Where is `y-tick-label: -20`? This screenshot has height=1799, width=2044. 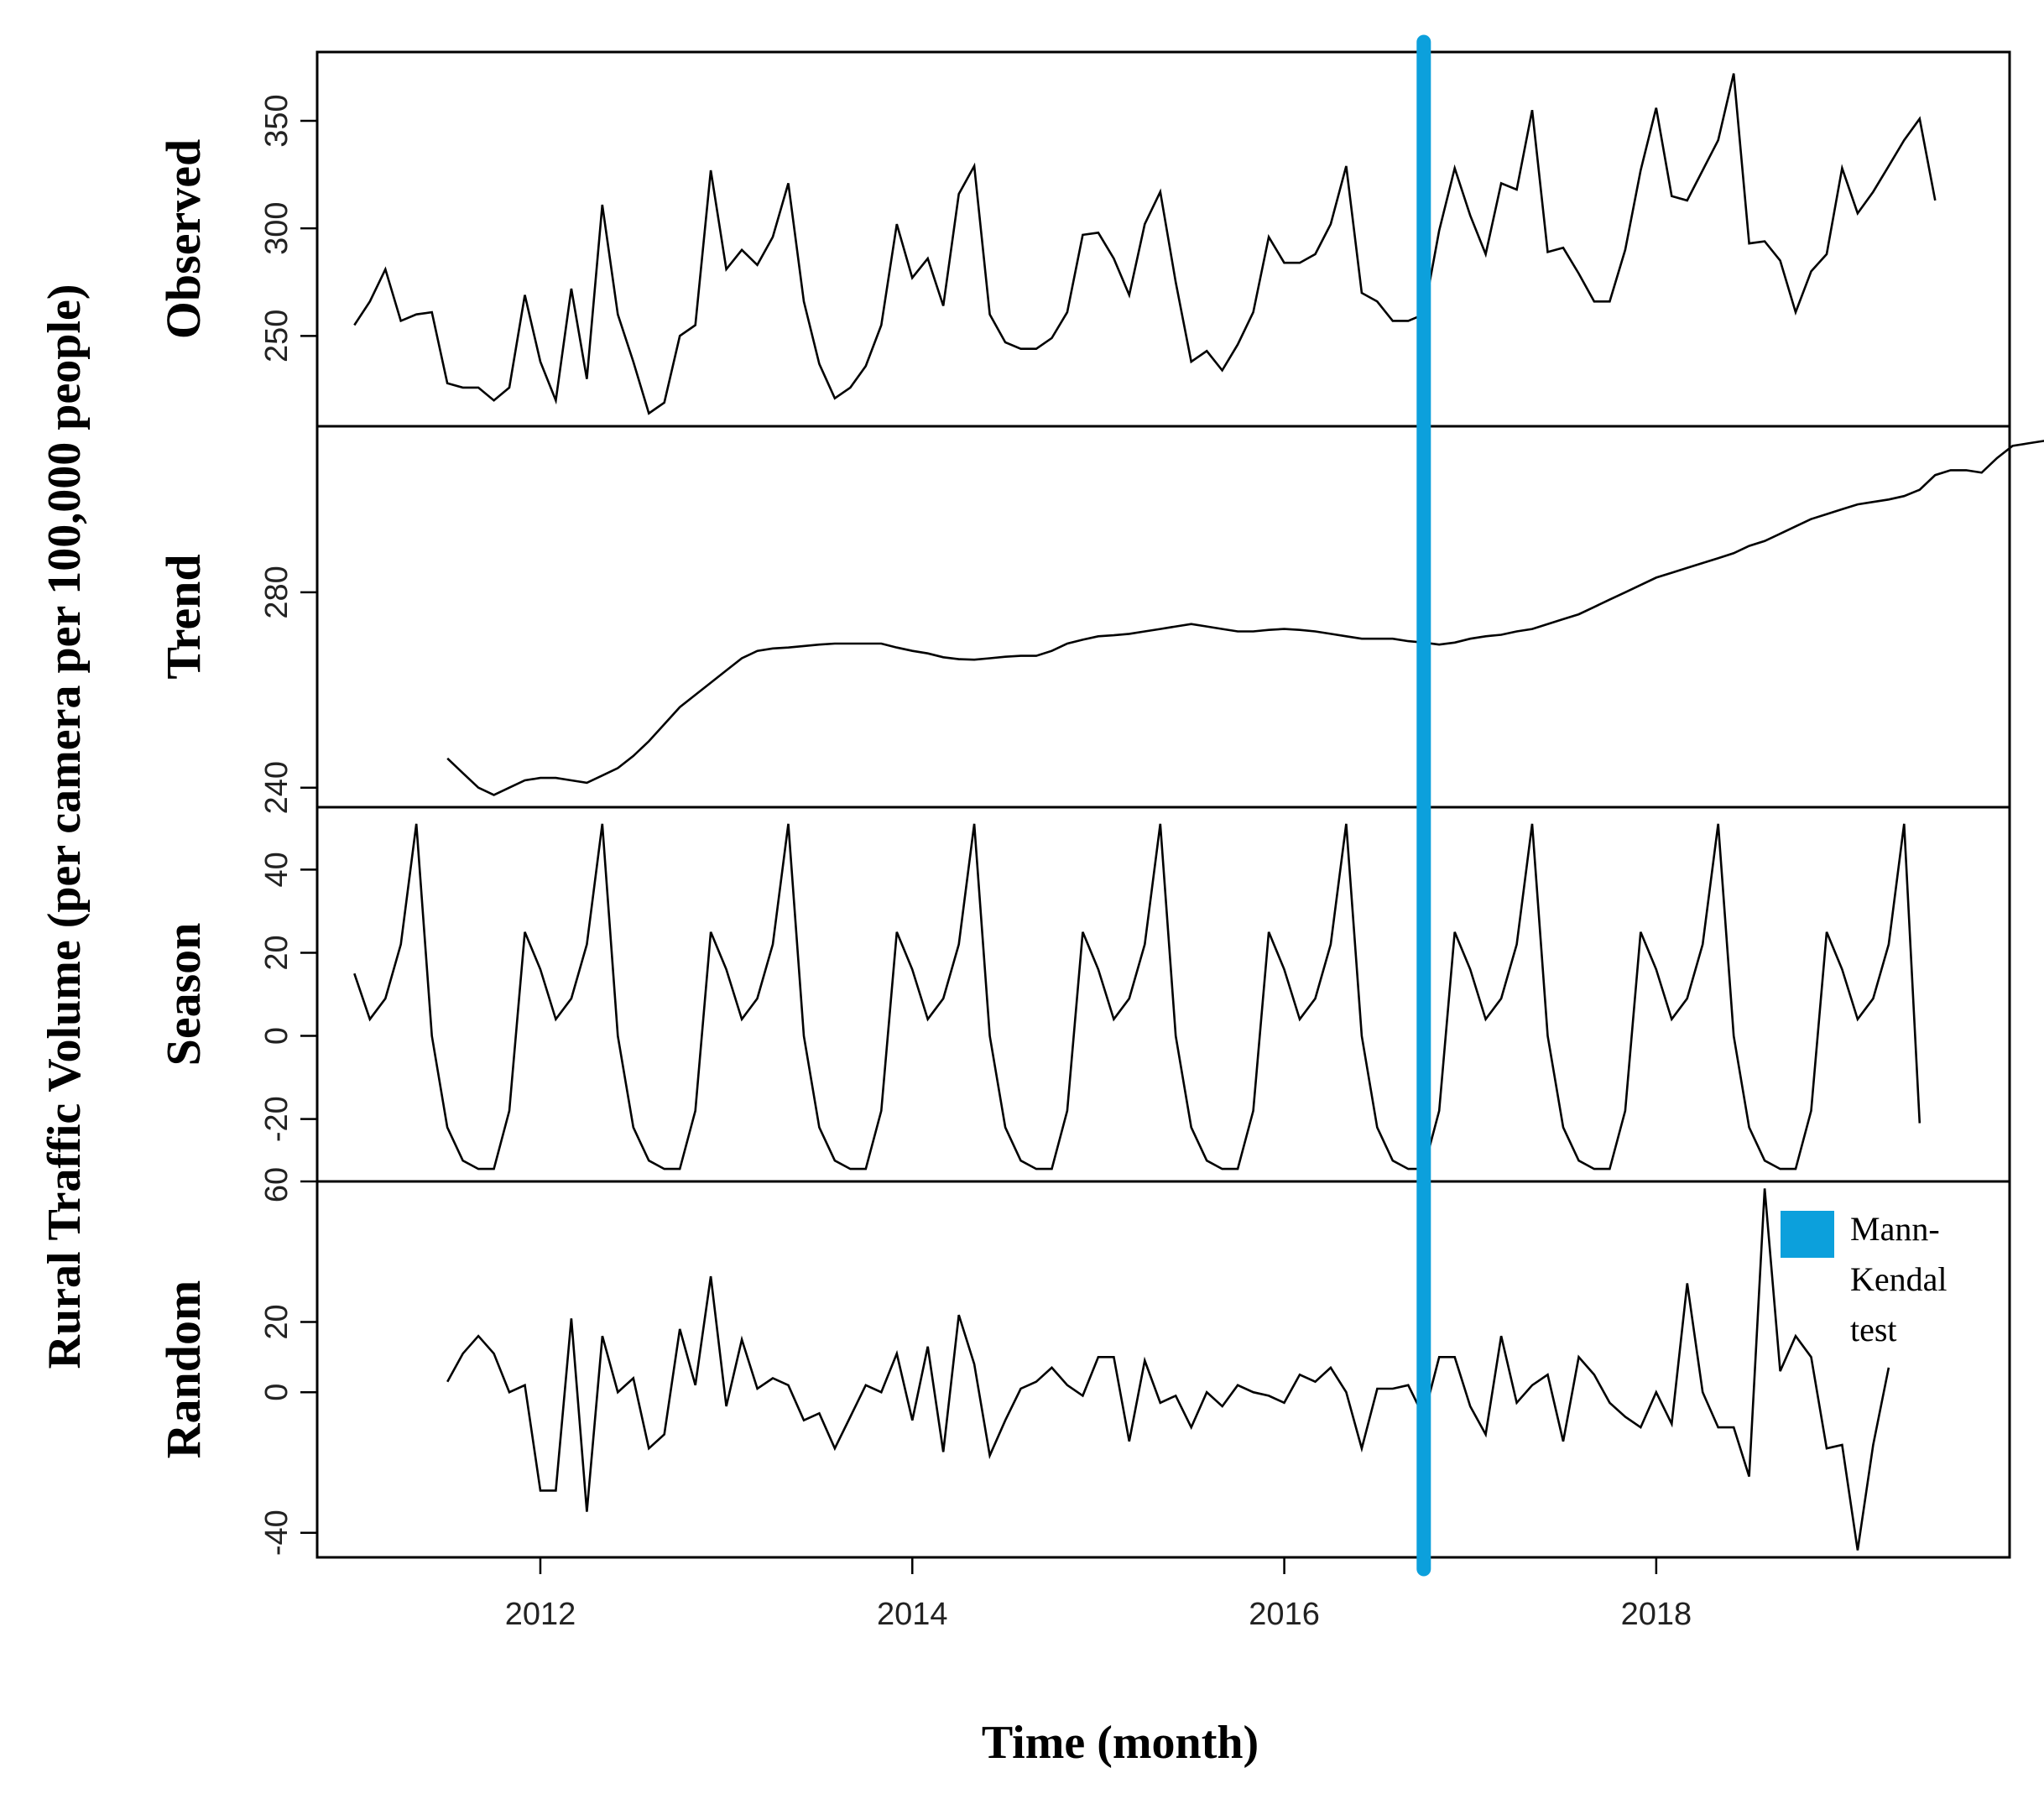
y-tick-label: -20 is located at coordinates (277, 1119).